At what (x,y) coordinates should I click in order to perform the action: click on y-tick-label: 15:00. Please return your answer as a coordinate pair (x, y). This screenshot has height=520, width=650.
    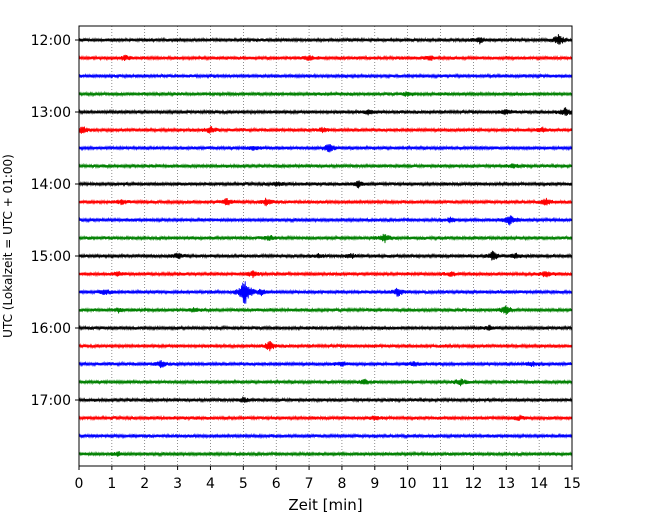
    Looking at the image, I should click on (51, 257).